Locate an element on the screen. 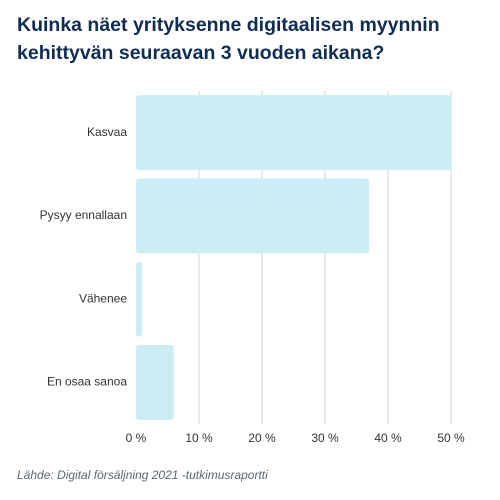 This screenshot has height=500, width=500. category-label: Vähenee is located at coordinates (103, 298).